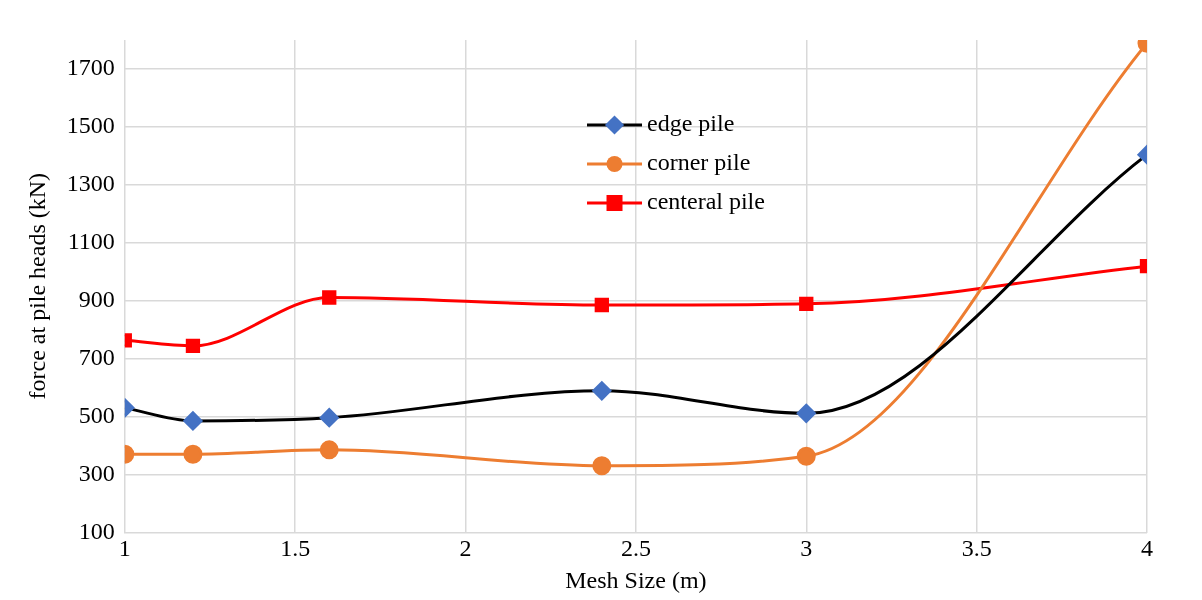 The height and width of the screenshot is (600, 1202). What do you see at coordinates (691, 123) in the screenshot?
I see `legend-label: edge pile` at bounding box center [691, 123].